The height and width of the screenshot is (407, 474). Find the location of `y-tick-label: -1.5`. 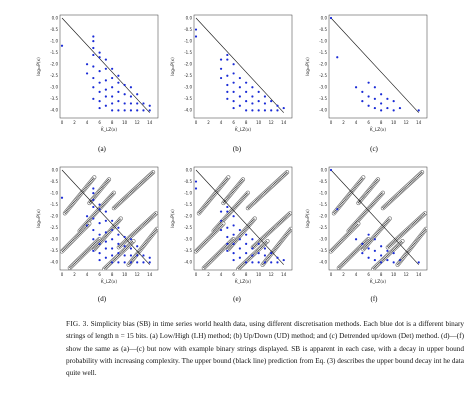

y-tick-label: -1.5 is located at coordinates (323, 204).